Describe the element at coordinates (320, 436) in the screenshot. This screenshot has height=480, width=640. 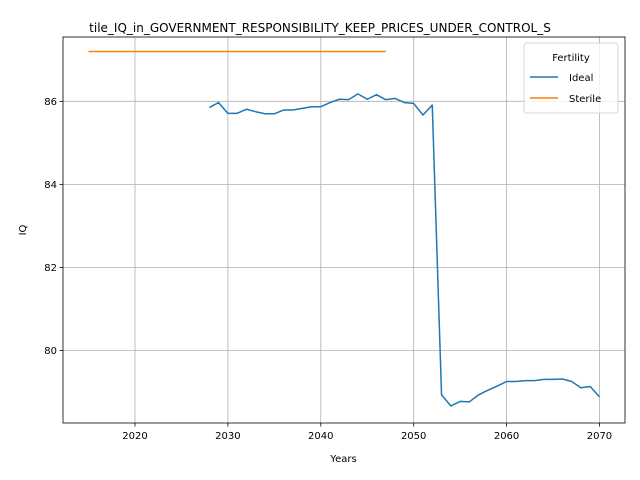
I see `x-tick-label: 2040` at that location.